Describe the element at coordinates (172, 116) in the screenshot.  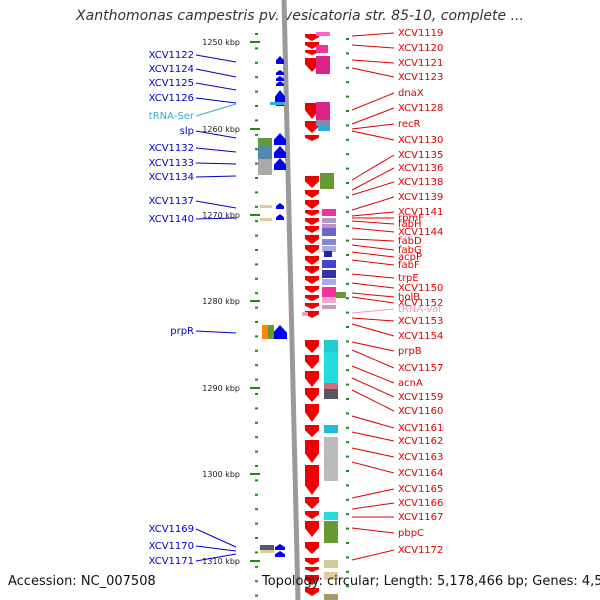
I see `gene-label-trna-ser: tRNA-Ser` at that location.